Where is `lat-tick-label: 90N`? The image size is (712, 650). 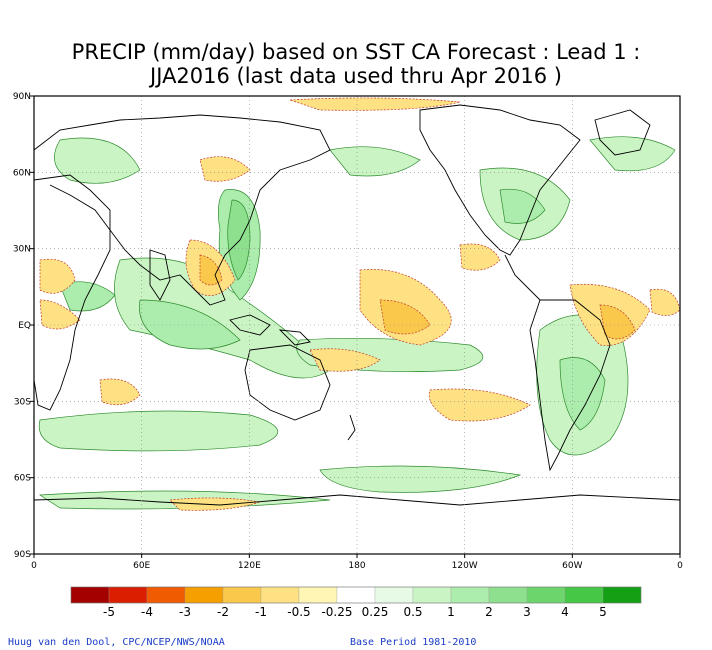 lat-tick-label: 90N is located at coordinates (22, 97).